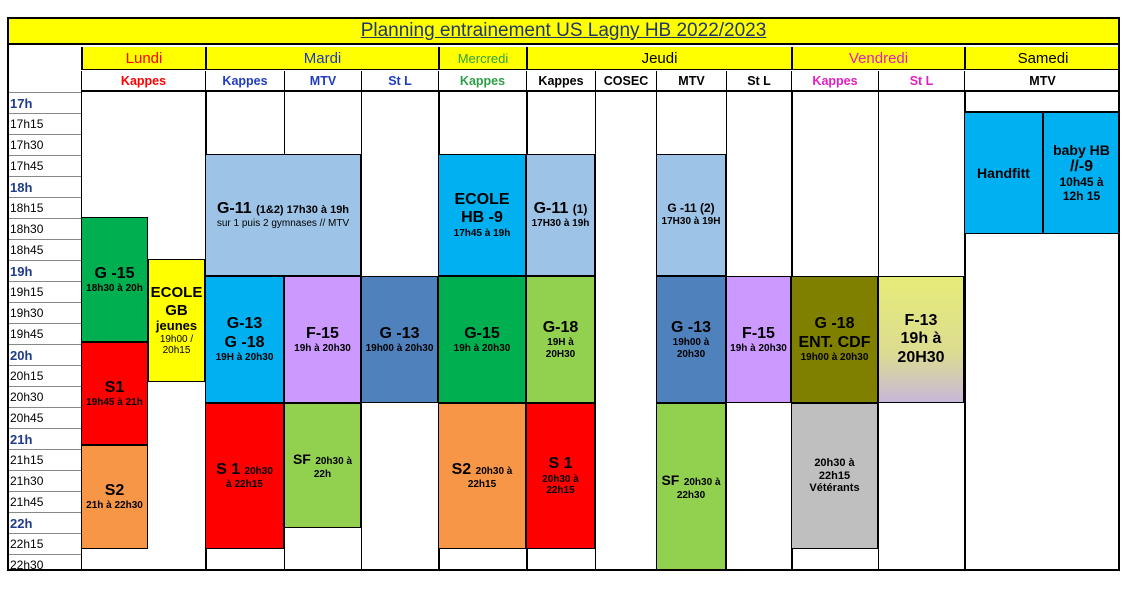  I want to click on session-title-row: G-11 (1), so click(561, 209).